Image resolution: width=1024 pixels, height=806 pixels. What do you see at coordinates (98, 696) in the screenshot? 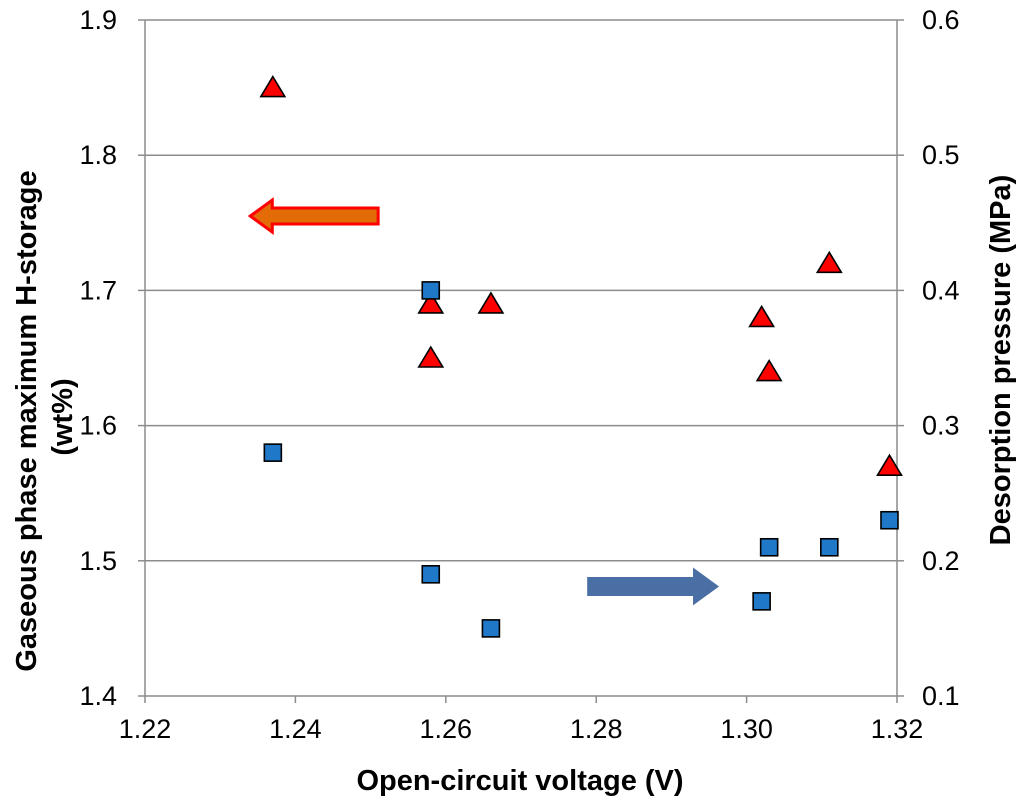
I see `y-left-tick-label: 1.4` at bounding box center [98, 696].